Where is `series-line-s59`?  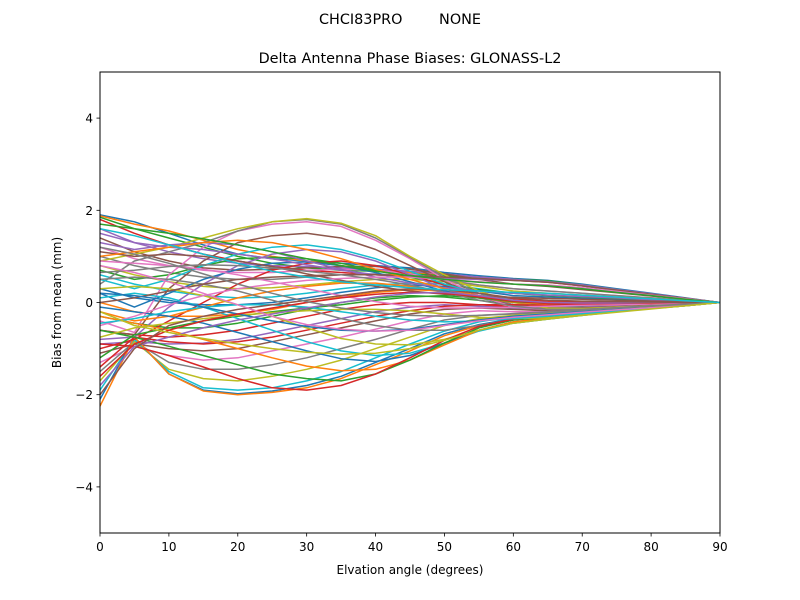 series-line-s59 is located at coordinates (410, 328).